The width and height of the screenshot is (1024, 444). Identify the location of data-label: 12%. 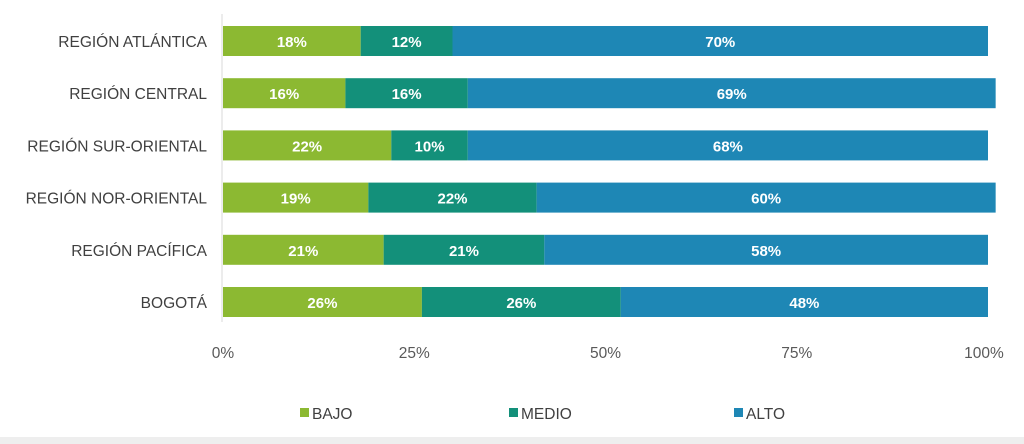
(407, 42).